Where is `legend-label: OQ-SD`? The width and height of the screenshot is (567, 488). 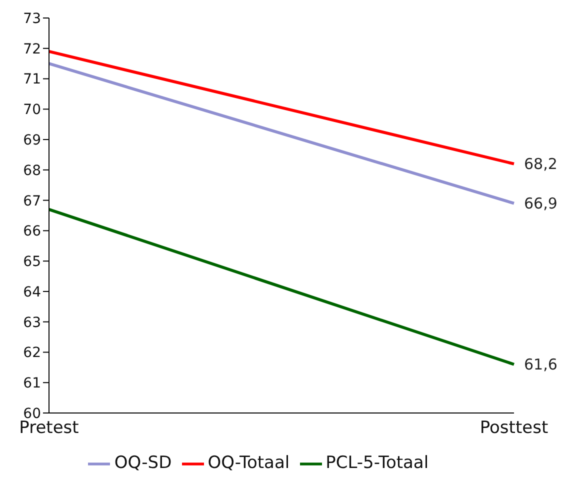
legend-label: OQ-SD is located at coordinates (143, 463).